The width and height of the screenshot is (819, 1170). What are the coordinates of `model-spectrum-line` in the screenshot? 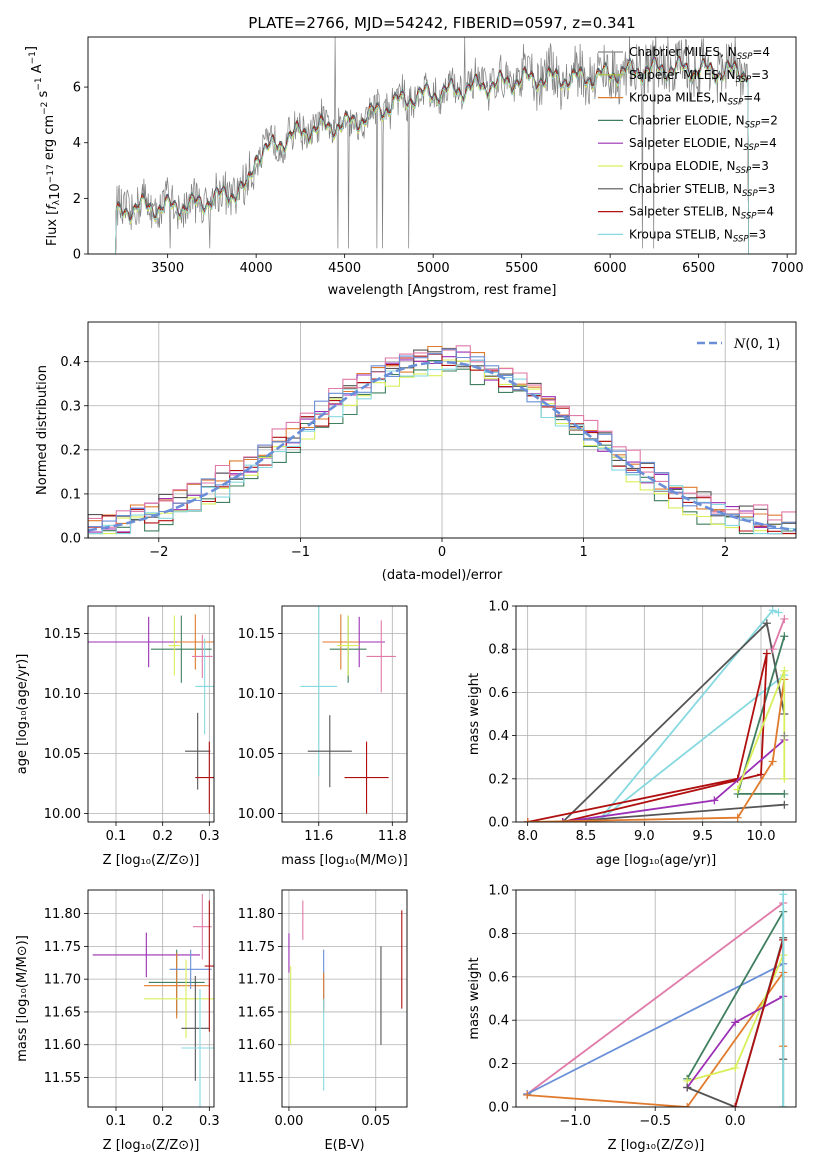 It's located at (442, 155).